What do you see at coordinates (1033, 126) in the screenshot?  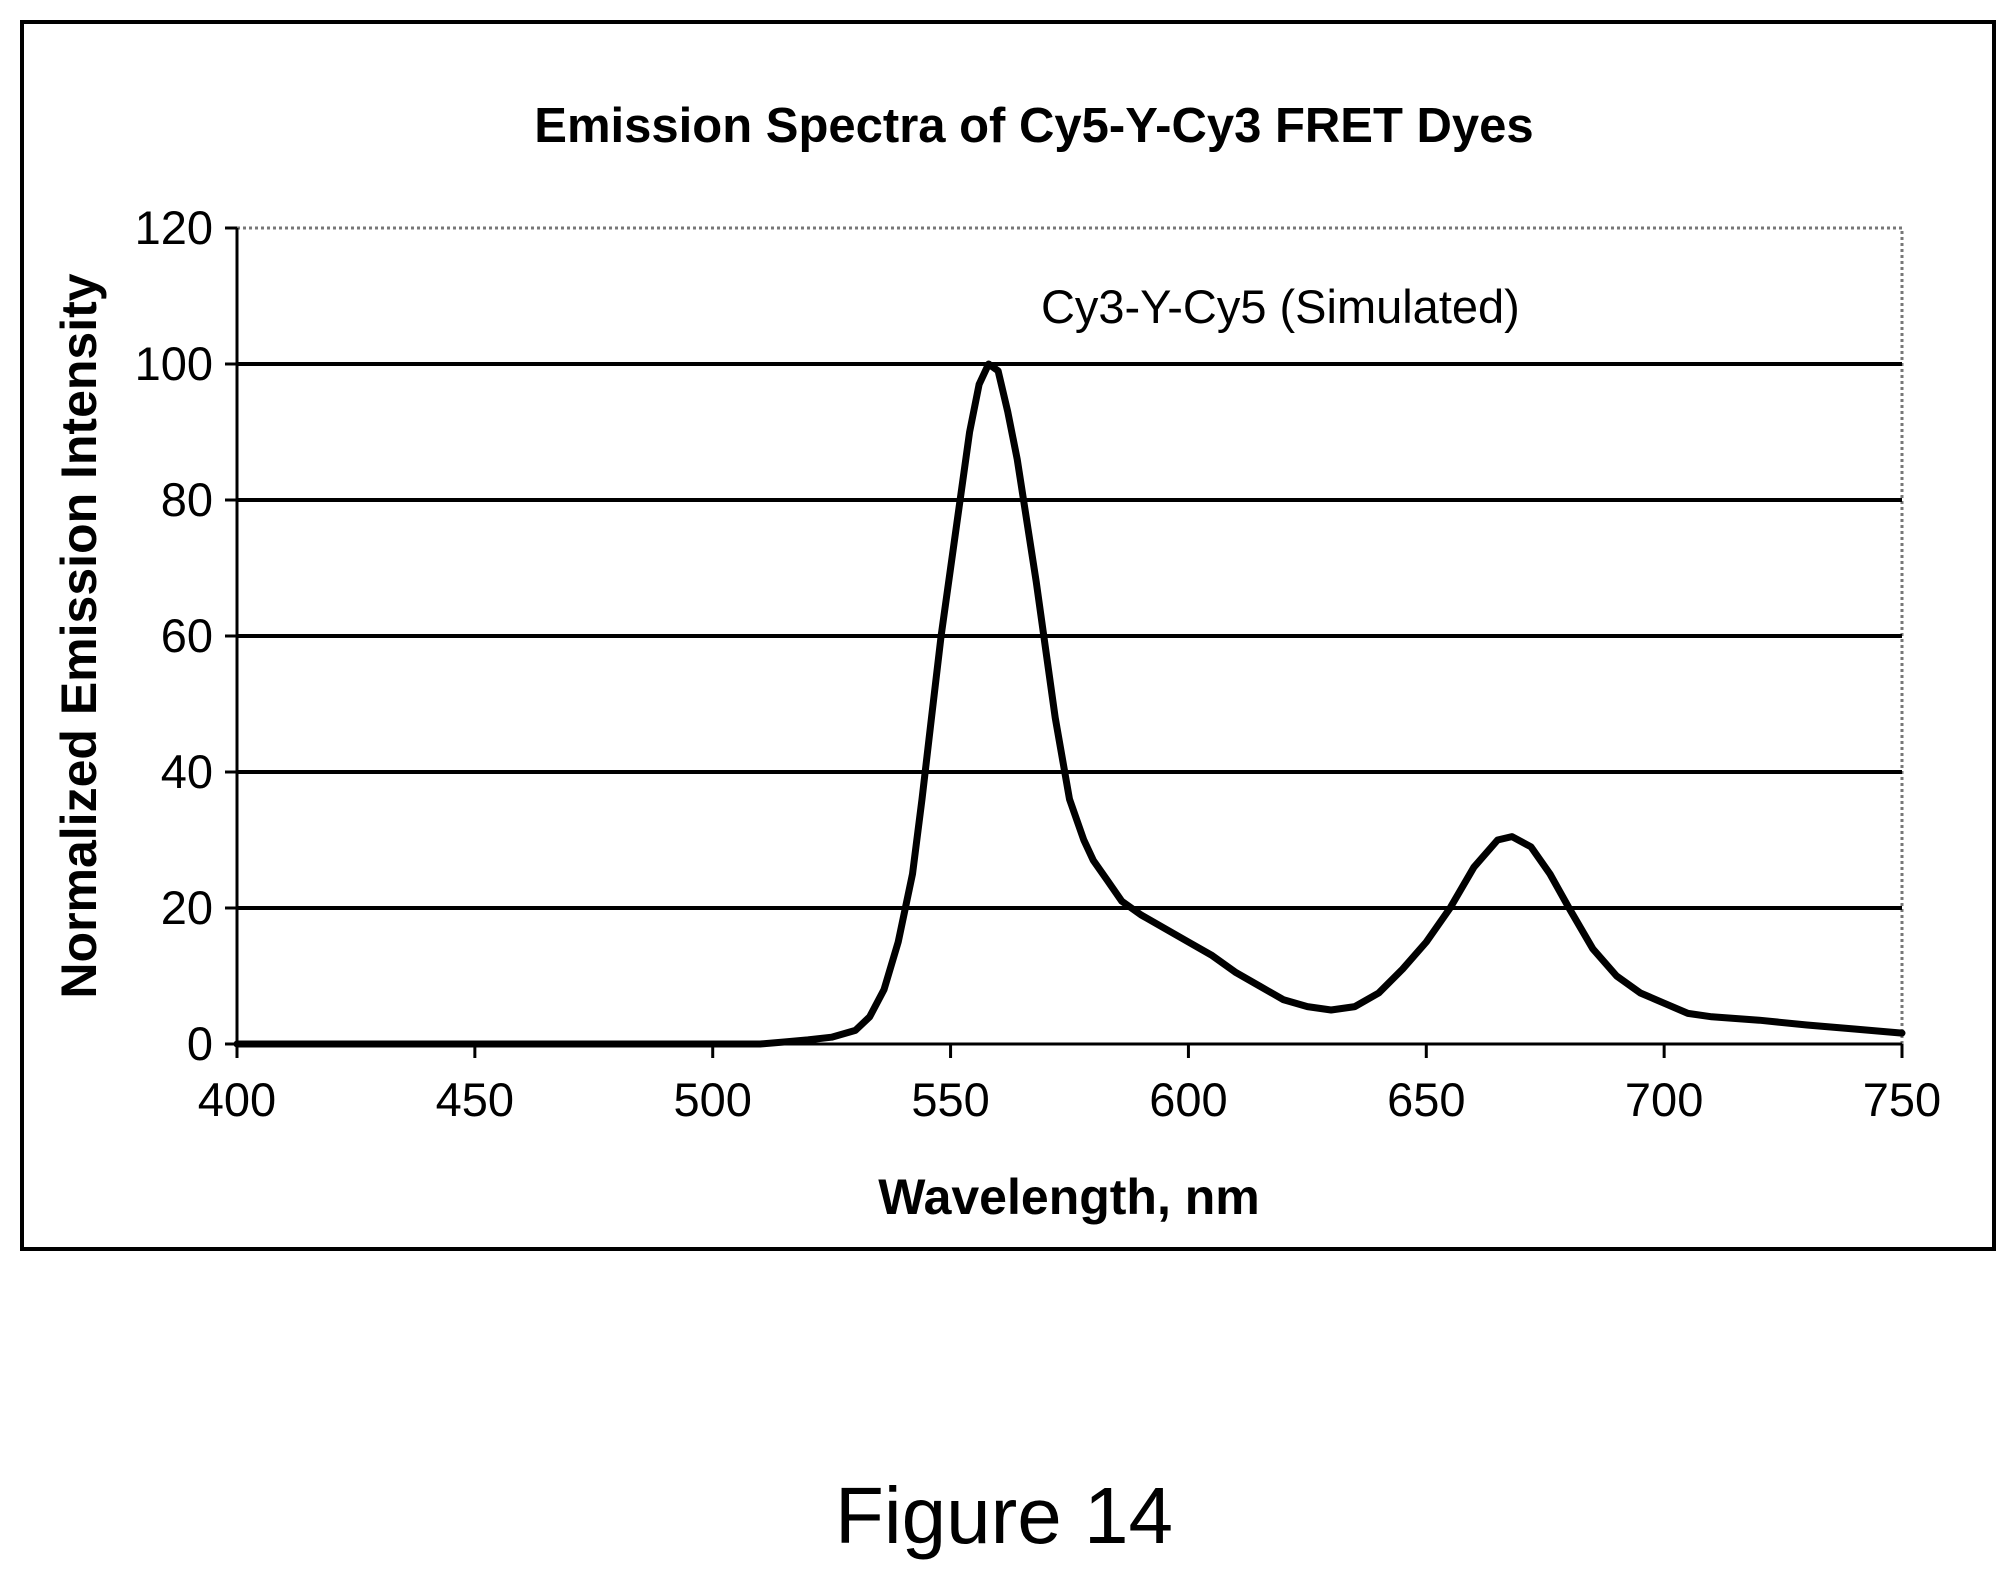 I see `chart-title: Emission Spectra of Cy5-Y-Cy3 FRET Dyes` at bounding box center [1033, 126].